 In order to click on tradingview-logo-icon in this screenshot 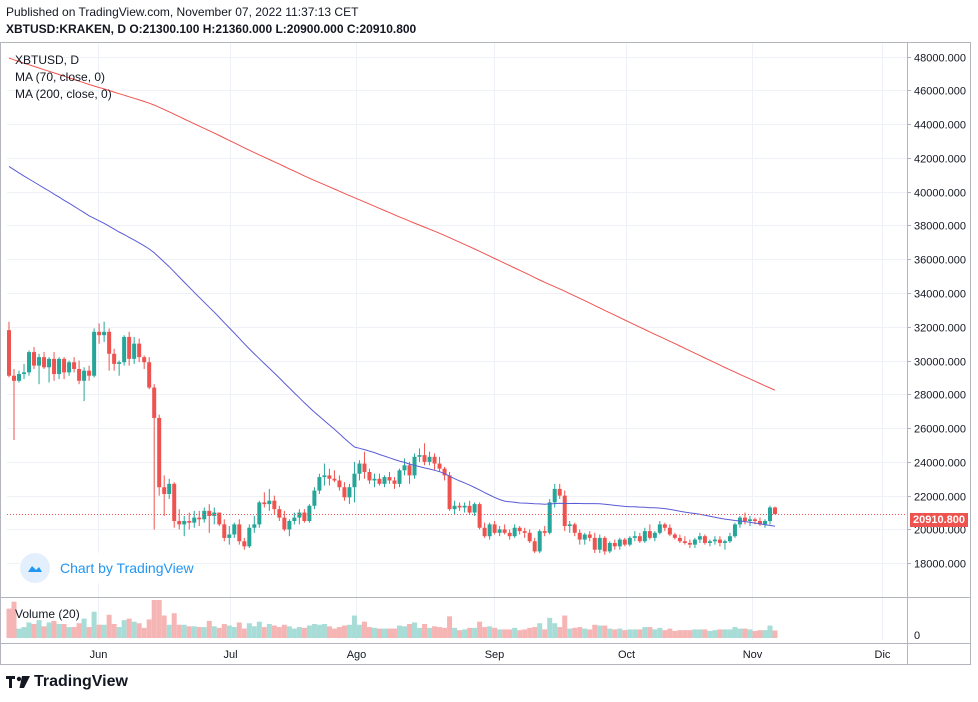, I will do `click(18, 682)`.